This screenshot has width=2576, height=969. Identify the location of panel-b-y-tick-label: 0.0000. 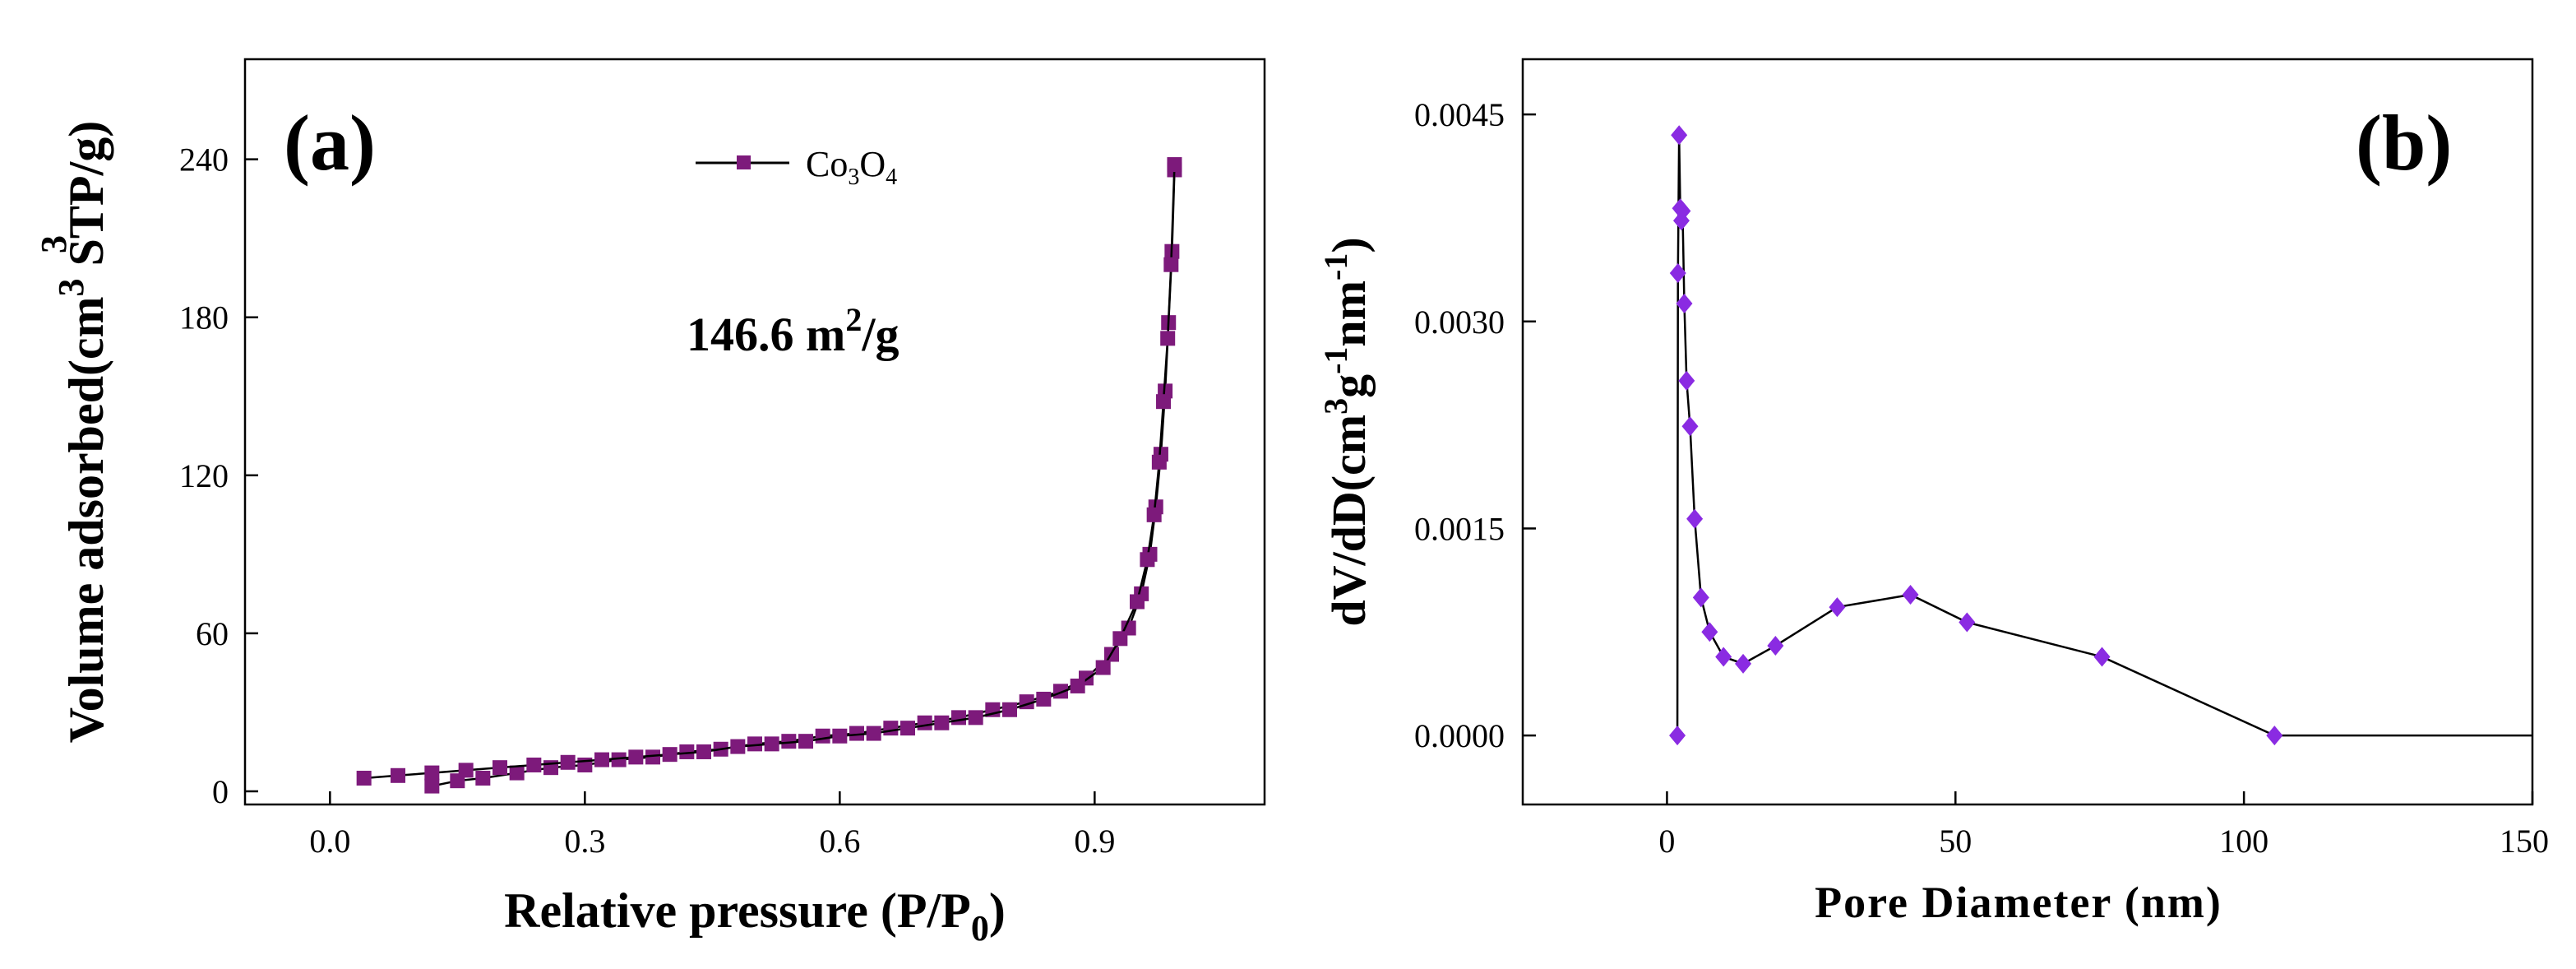
(1459, 735).